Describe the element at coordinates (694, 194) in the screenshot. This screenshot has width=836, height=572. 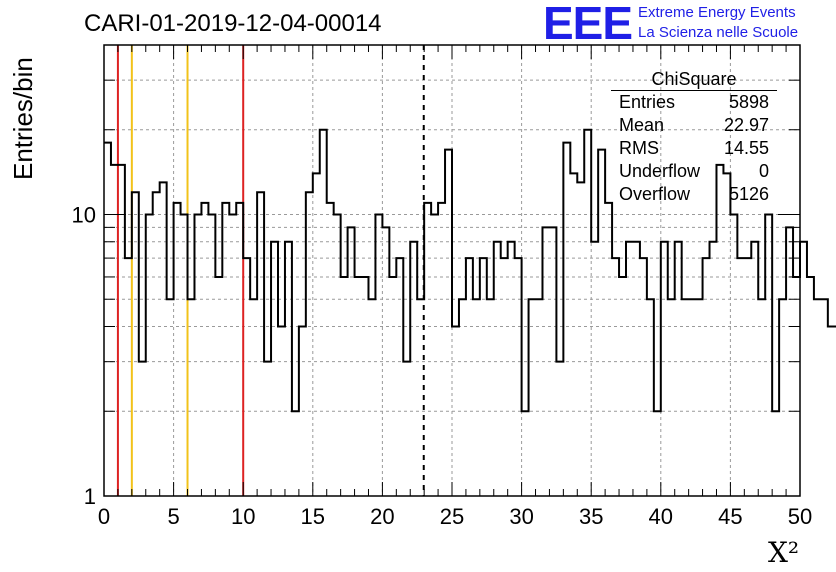
I see `stats-row: Overflow 5126` at that location.